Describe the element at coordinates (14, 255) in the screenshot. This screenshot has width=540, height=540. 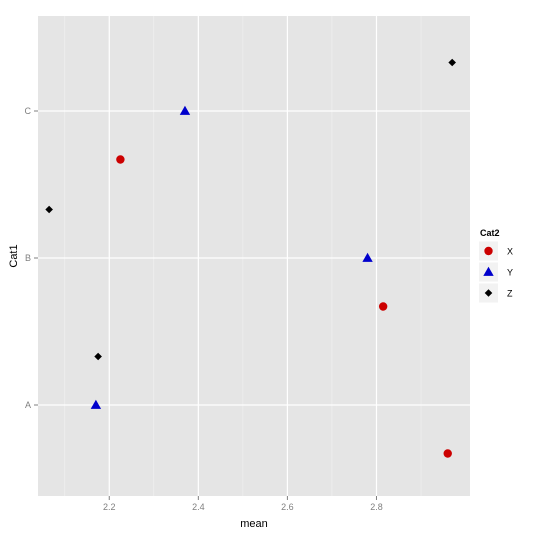
I see `y-axis-label: Cat1` at that location.